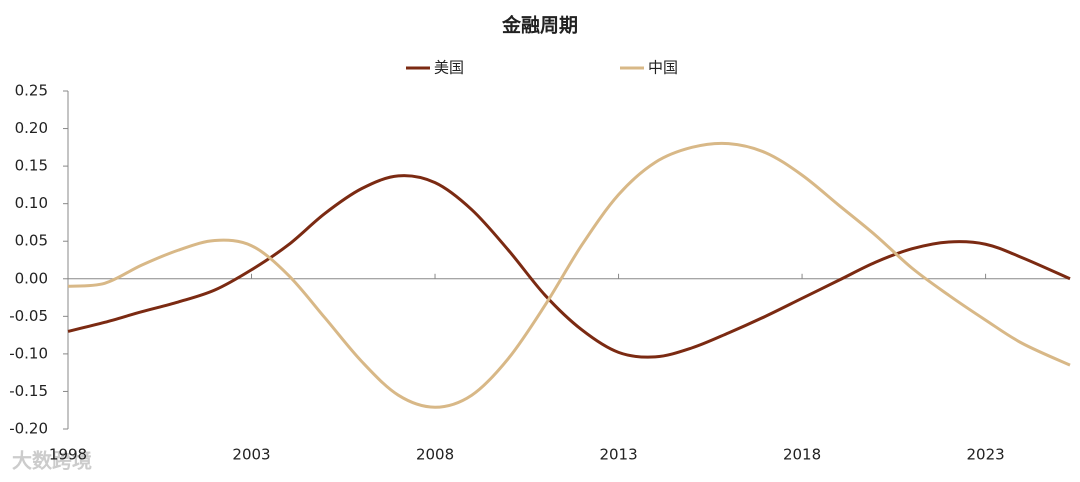 The image size is (1080, 482). What do you see at coordinates (28, 316) in the screenshot?
I see `y-tick-label: -0.05` at bounding box center [28, 316].